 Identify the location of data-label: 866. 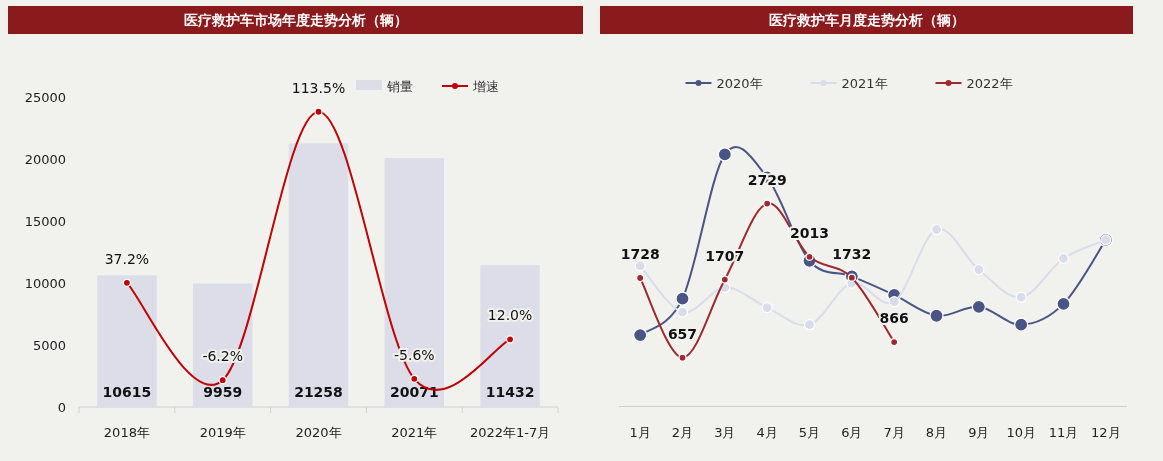
(894, 318).